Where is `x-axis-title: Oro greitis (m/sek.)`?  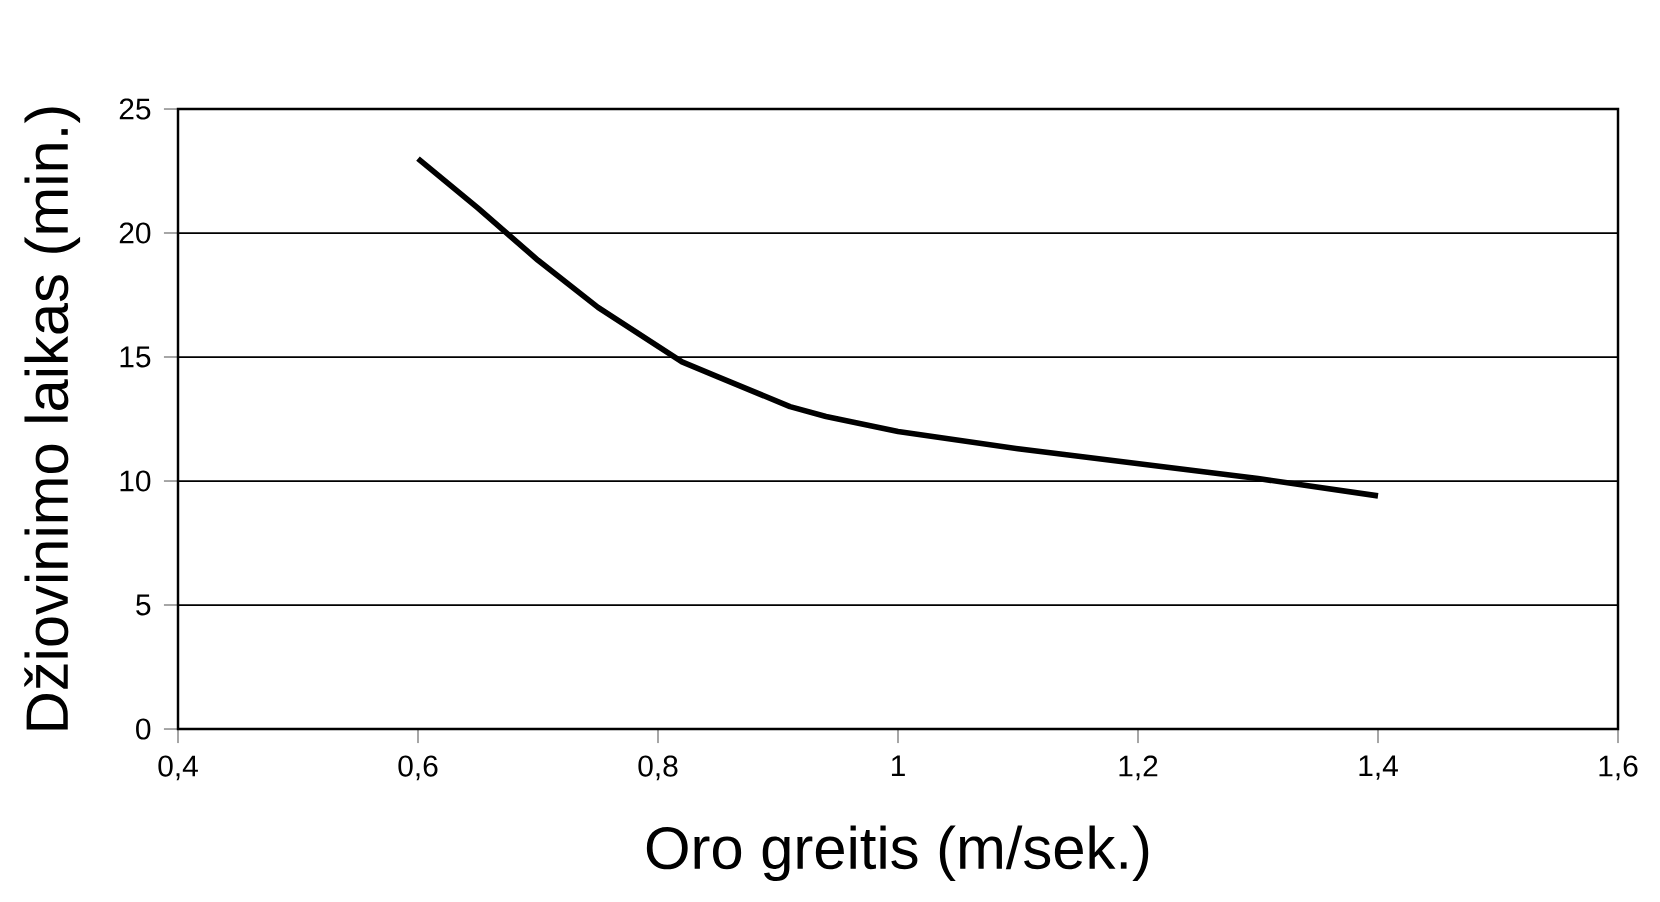
x-axis-title: Oro greitis (m/sek.) is located at coordinates (897, 853).